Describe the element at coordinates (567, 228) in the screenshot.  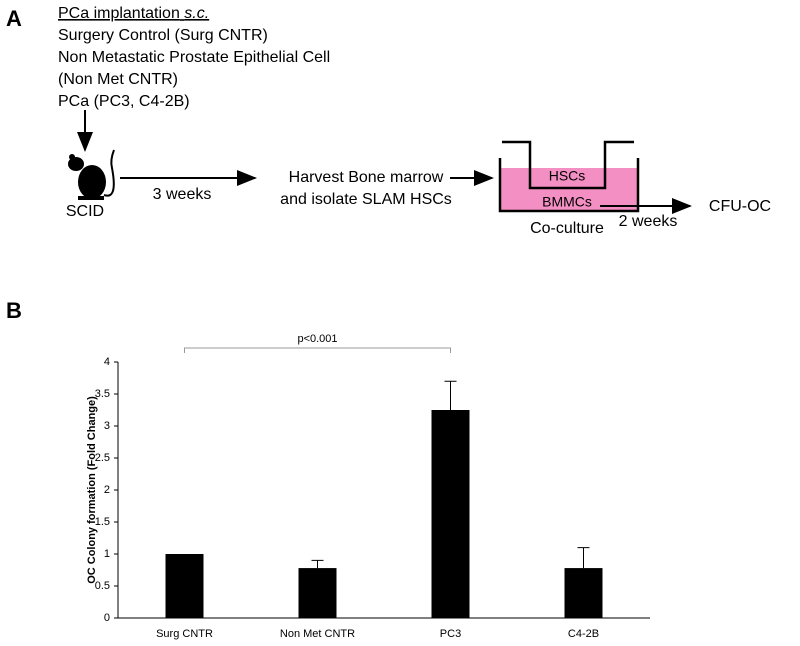
I see `culture: Co-culture` at that location.